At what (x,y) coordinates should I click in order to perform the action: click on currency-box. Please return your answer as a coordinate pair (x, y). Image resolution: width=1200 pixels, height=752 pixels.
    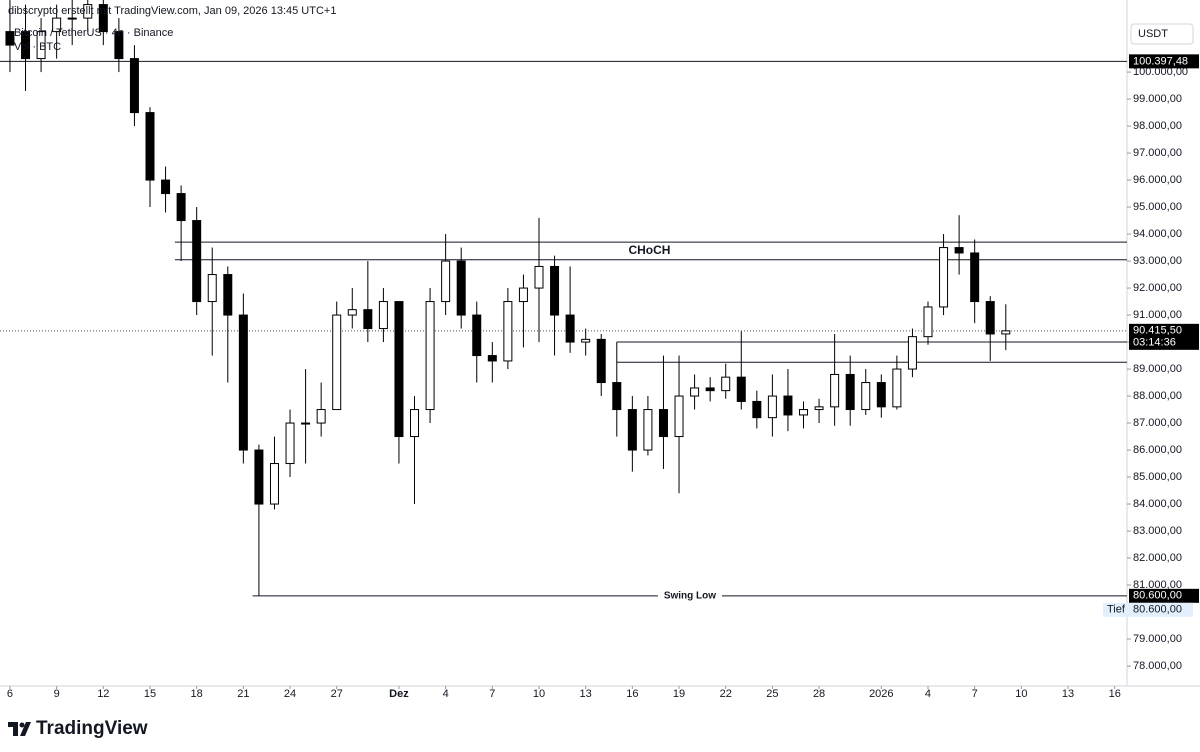
    Looking at the image, I should click on (1162, 34).